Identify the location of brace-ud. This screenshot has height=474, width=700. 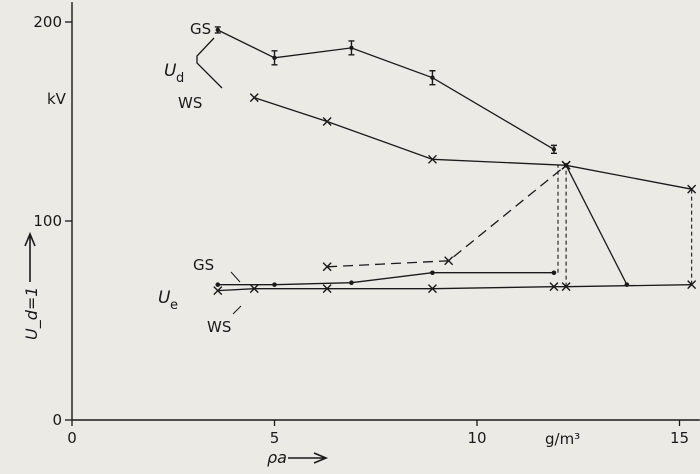
(209, 63).